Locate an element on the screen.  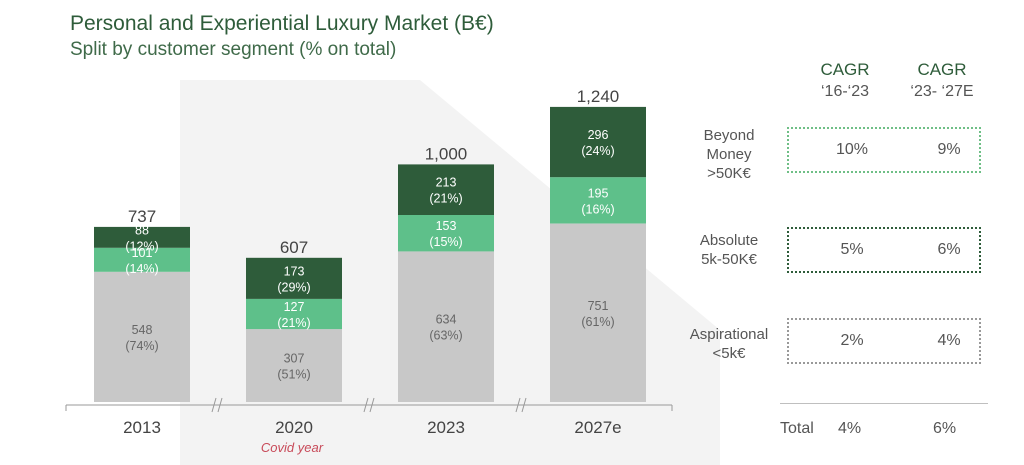
bar-value-label: 101 is located at coordinates (142, 253).